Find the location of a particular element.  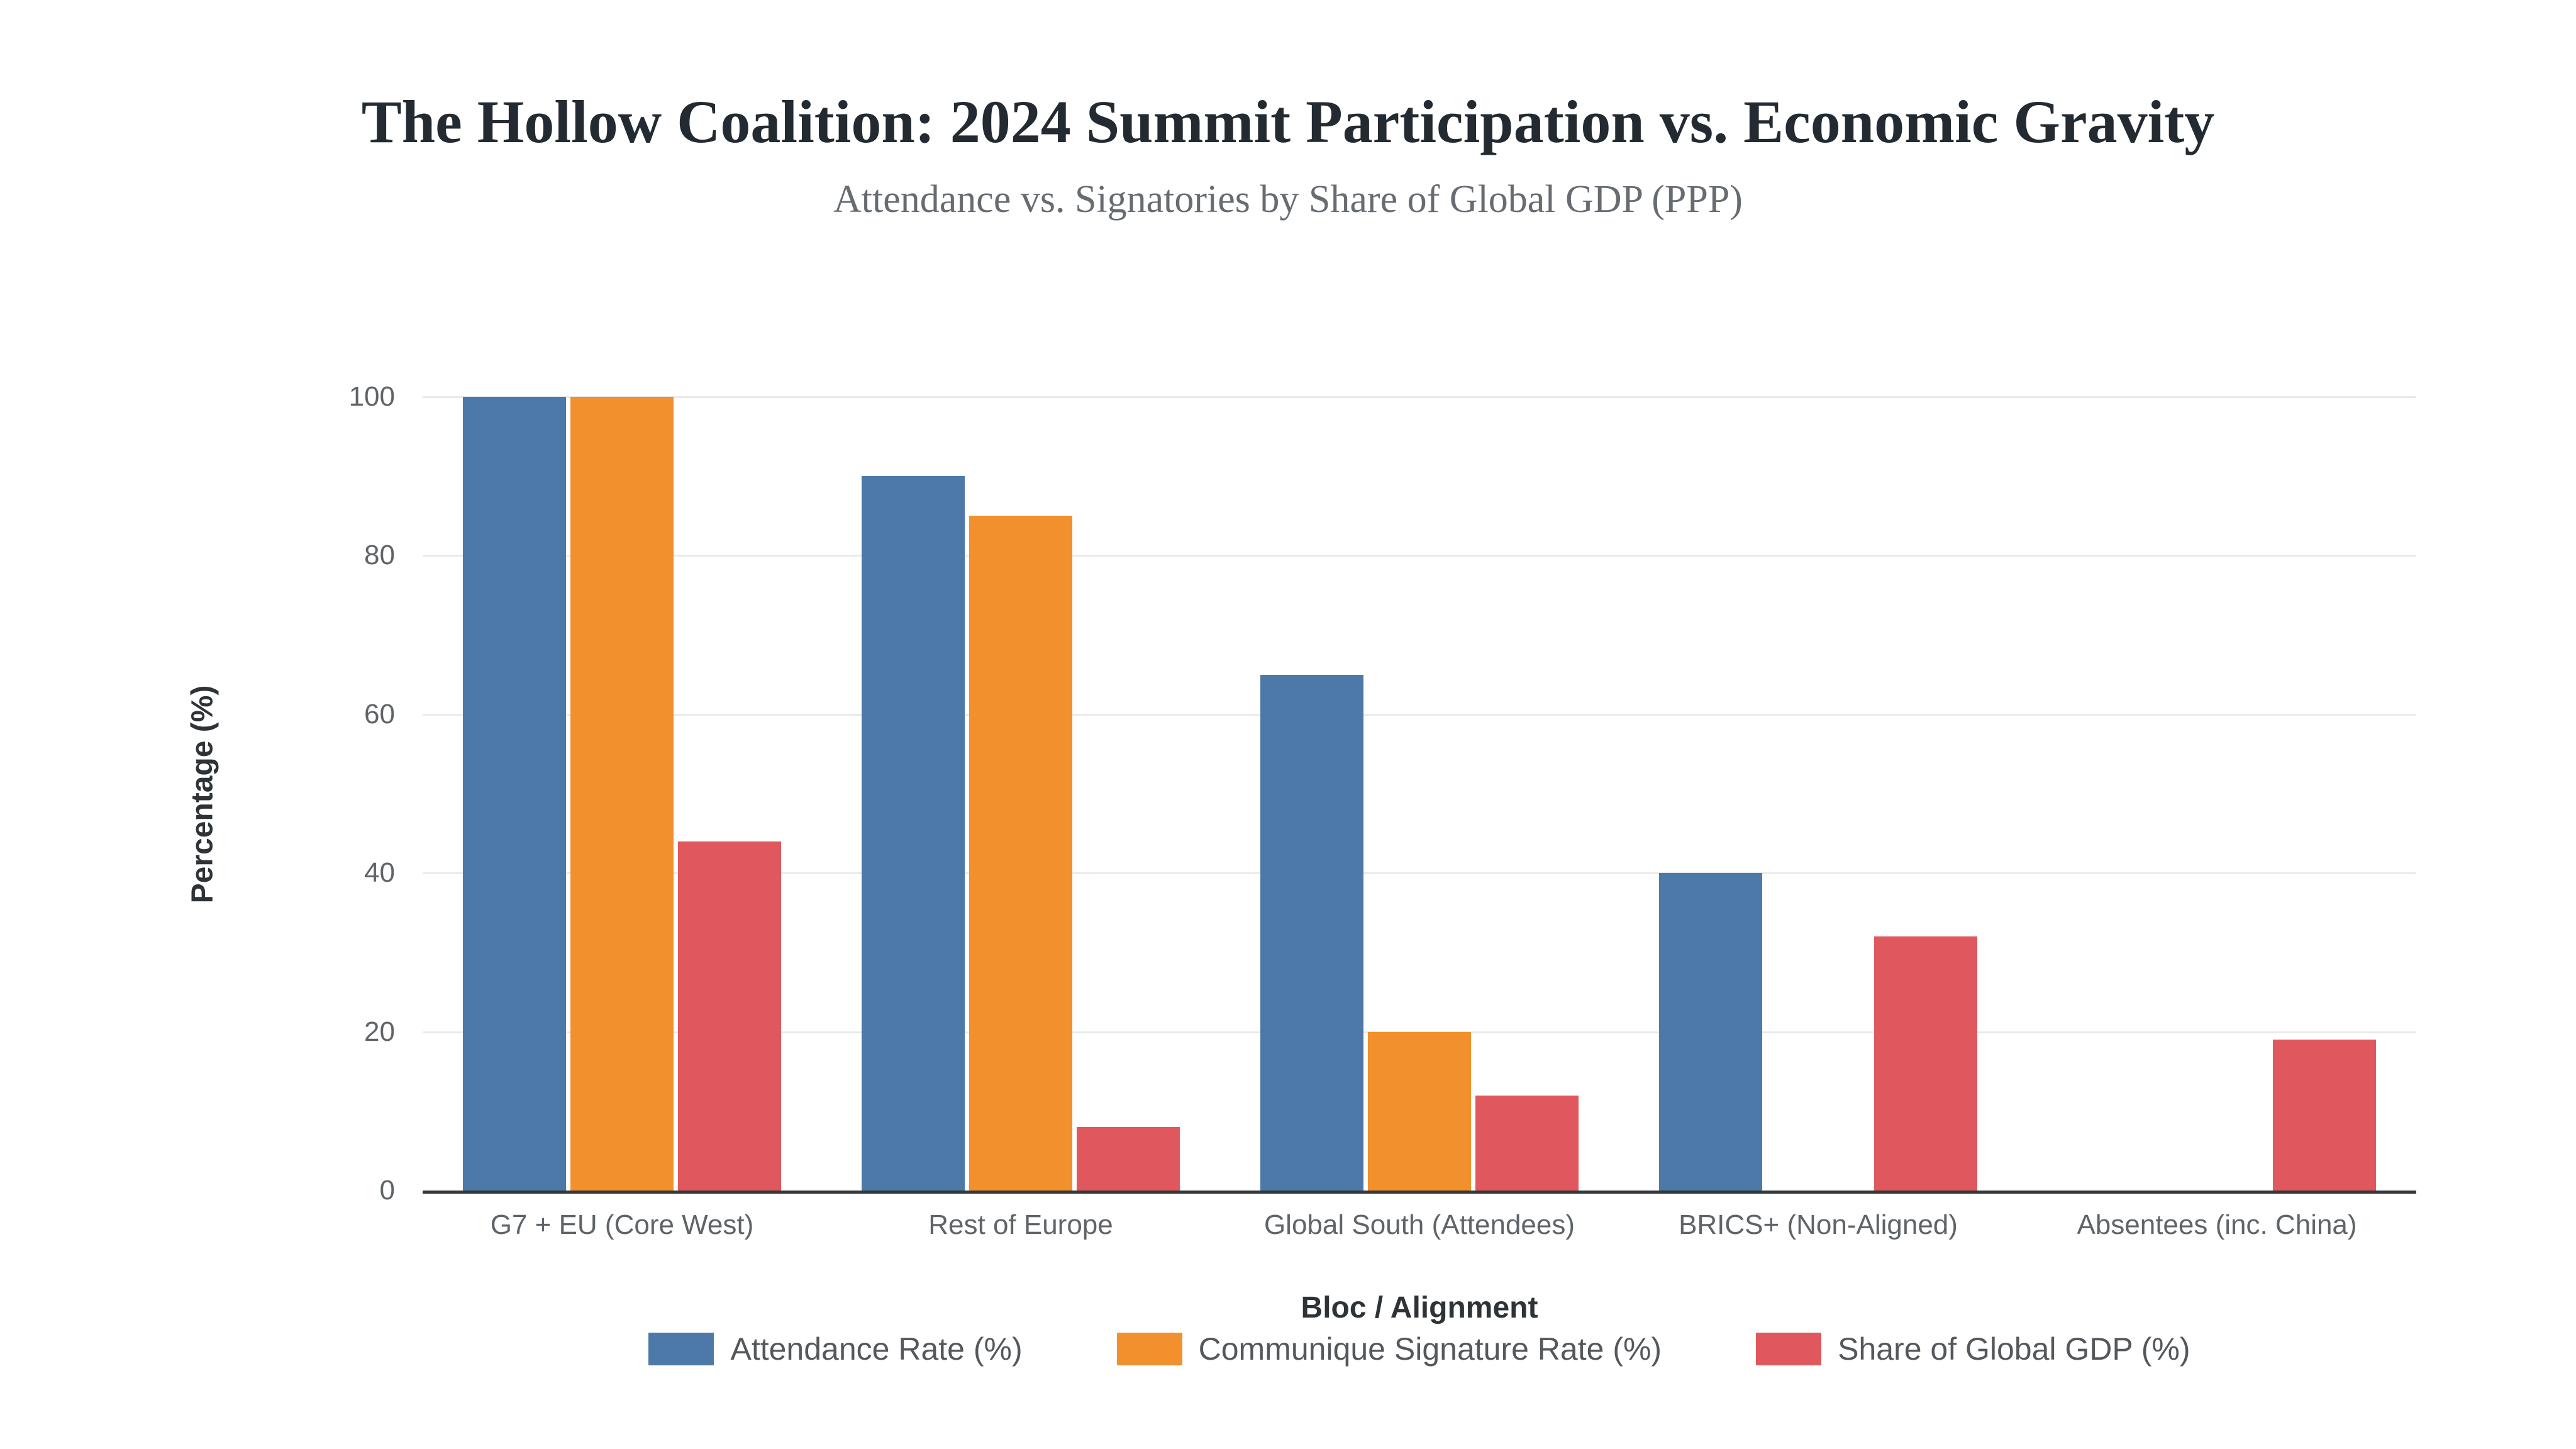

legend-item: Attendance Rate (%) is located at coordinates (835, 1349).